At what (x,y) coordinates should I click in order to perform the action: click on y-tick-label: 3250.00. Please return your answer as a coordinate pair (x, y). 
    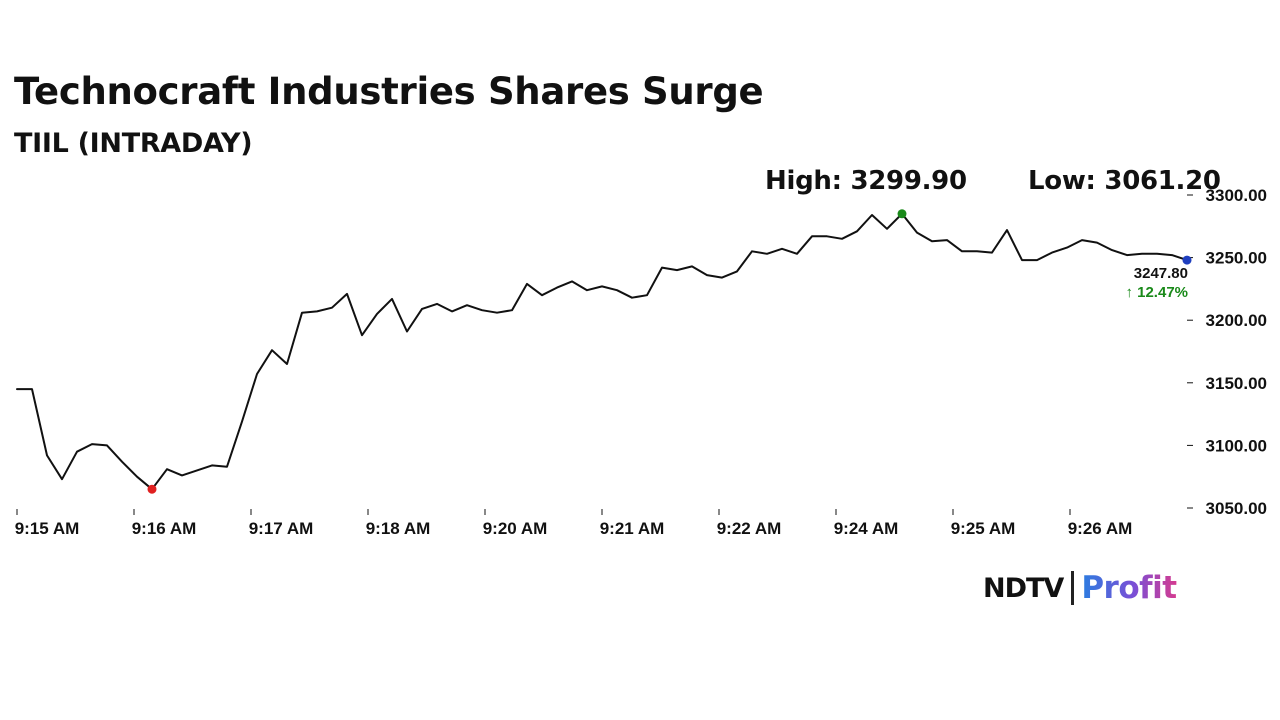
    Looking at the image, I should click on (1236, 258).